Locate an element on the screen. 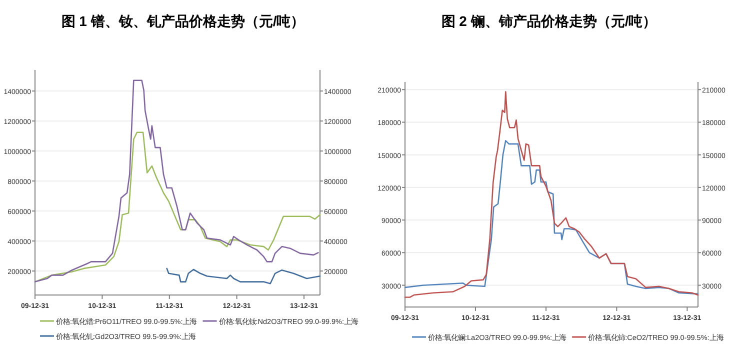 The image size is (732, 350). chart-title: 图 1 镨、钕、钆产品价格走势（元/吨） is located at coordinates (183, 21).